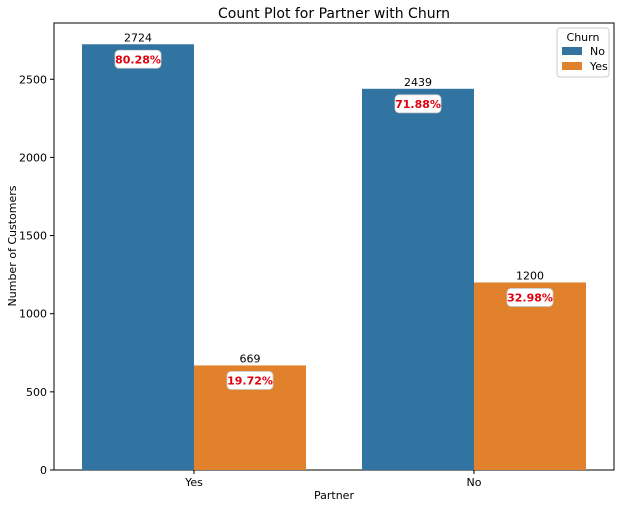 The image size is (622, 508). Describe the element at coordinates (418, 82) in the screenshot. I see `bar-count-label: 2439` at that location.